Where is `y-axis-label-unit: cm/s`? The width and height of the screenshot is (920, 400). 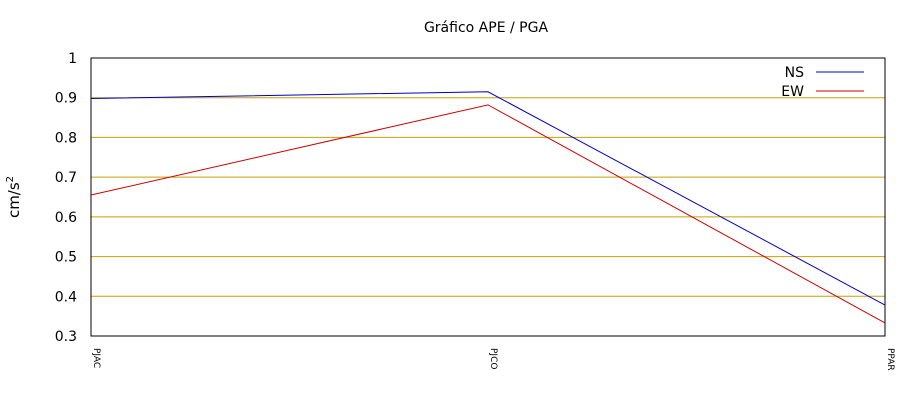
y-axis-label-unit: cm/s is located at coordinates (14, 200).